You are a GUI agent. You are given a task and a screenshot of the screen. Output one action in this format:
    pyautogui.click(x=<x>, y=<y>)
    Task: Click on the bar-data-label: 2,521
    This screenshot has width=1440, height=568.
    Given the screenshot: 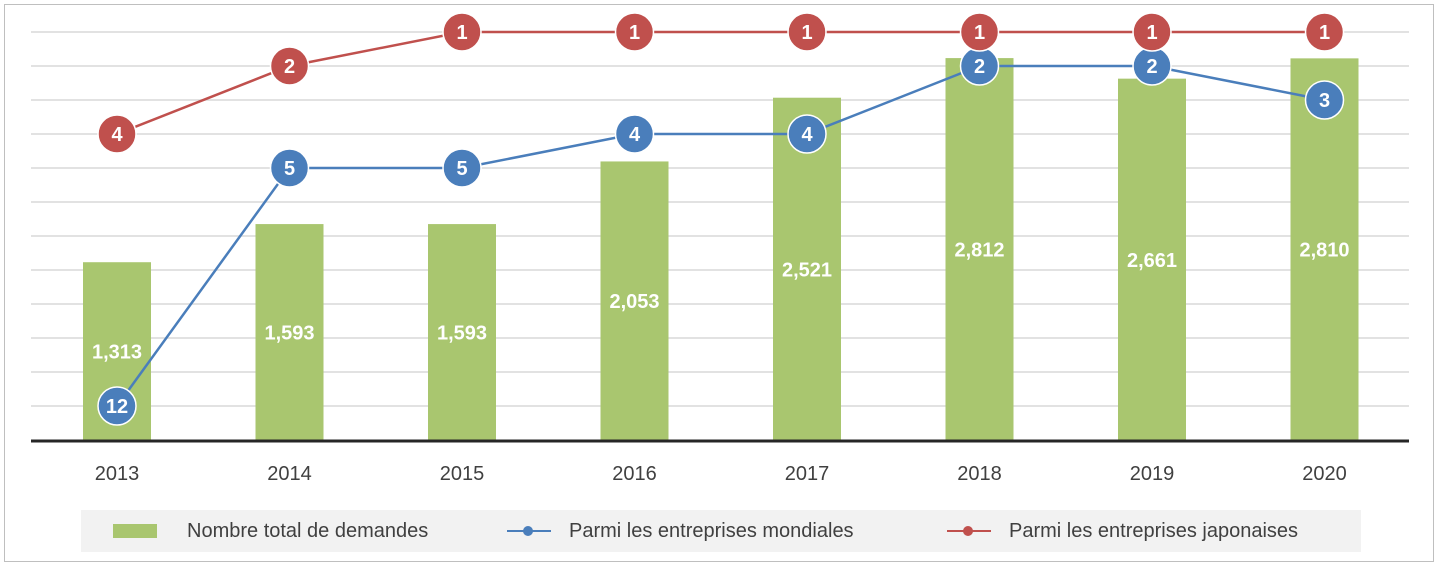 What is the action you would take?
    pyautogui.click(x=807, y=270)
    